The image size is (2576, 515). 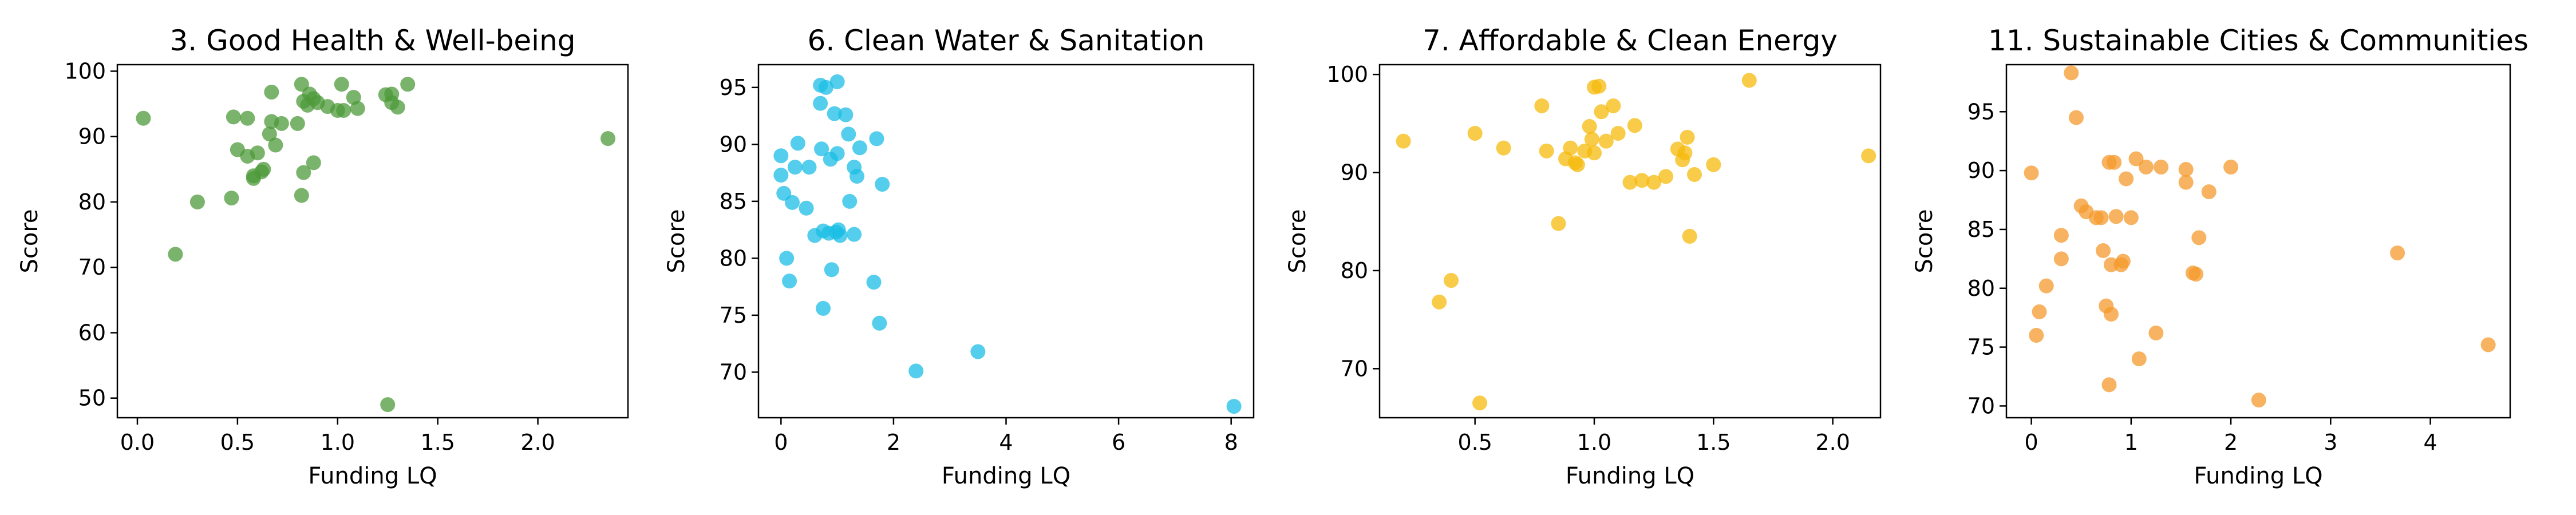 I want to click on x-tick-label: 8, so click(x=1231, y=442).